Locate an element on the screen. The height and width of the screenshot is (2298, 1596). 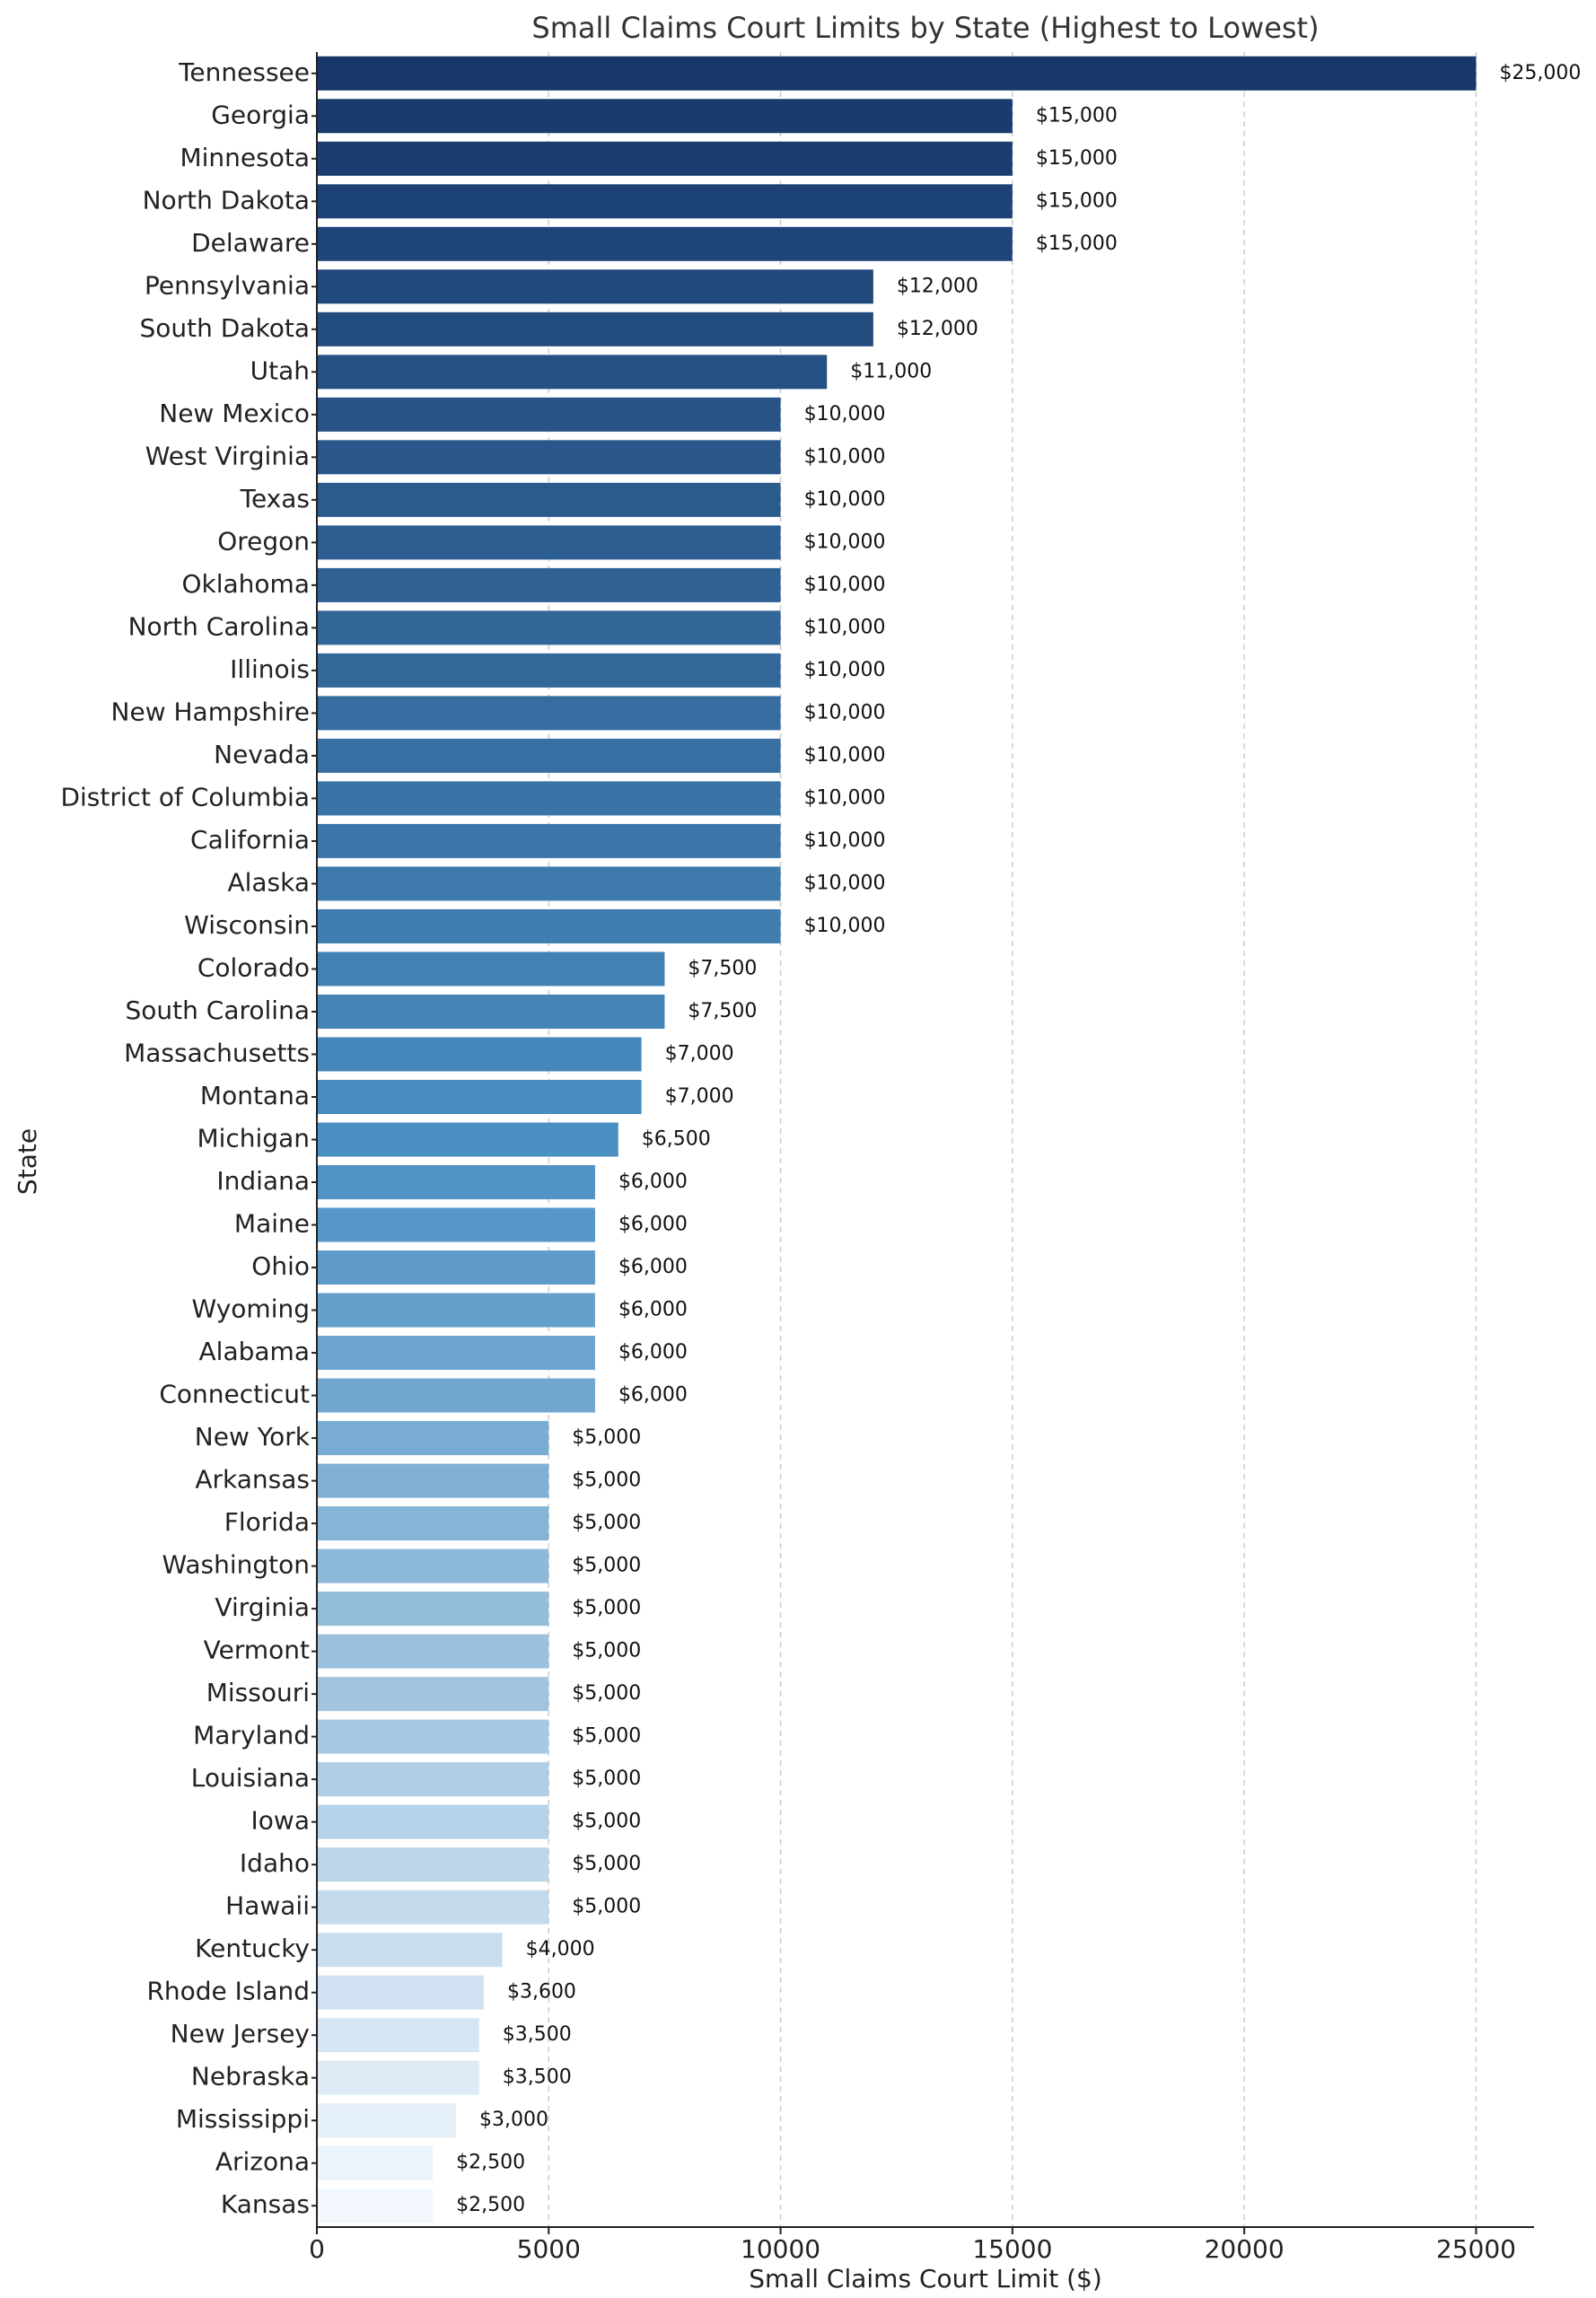
y-tick-label: West Virginia is located at coordinates (227, 455).